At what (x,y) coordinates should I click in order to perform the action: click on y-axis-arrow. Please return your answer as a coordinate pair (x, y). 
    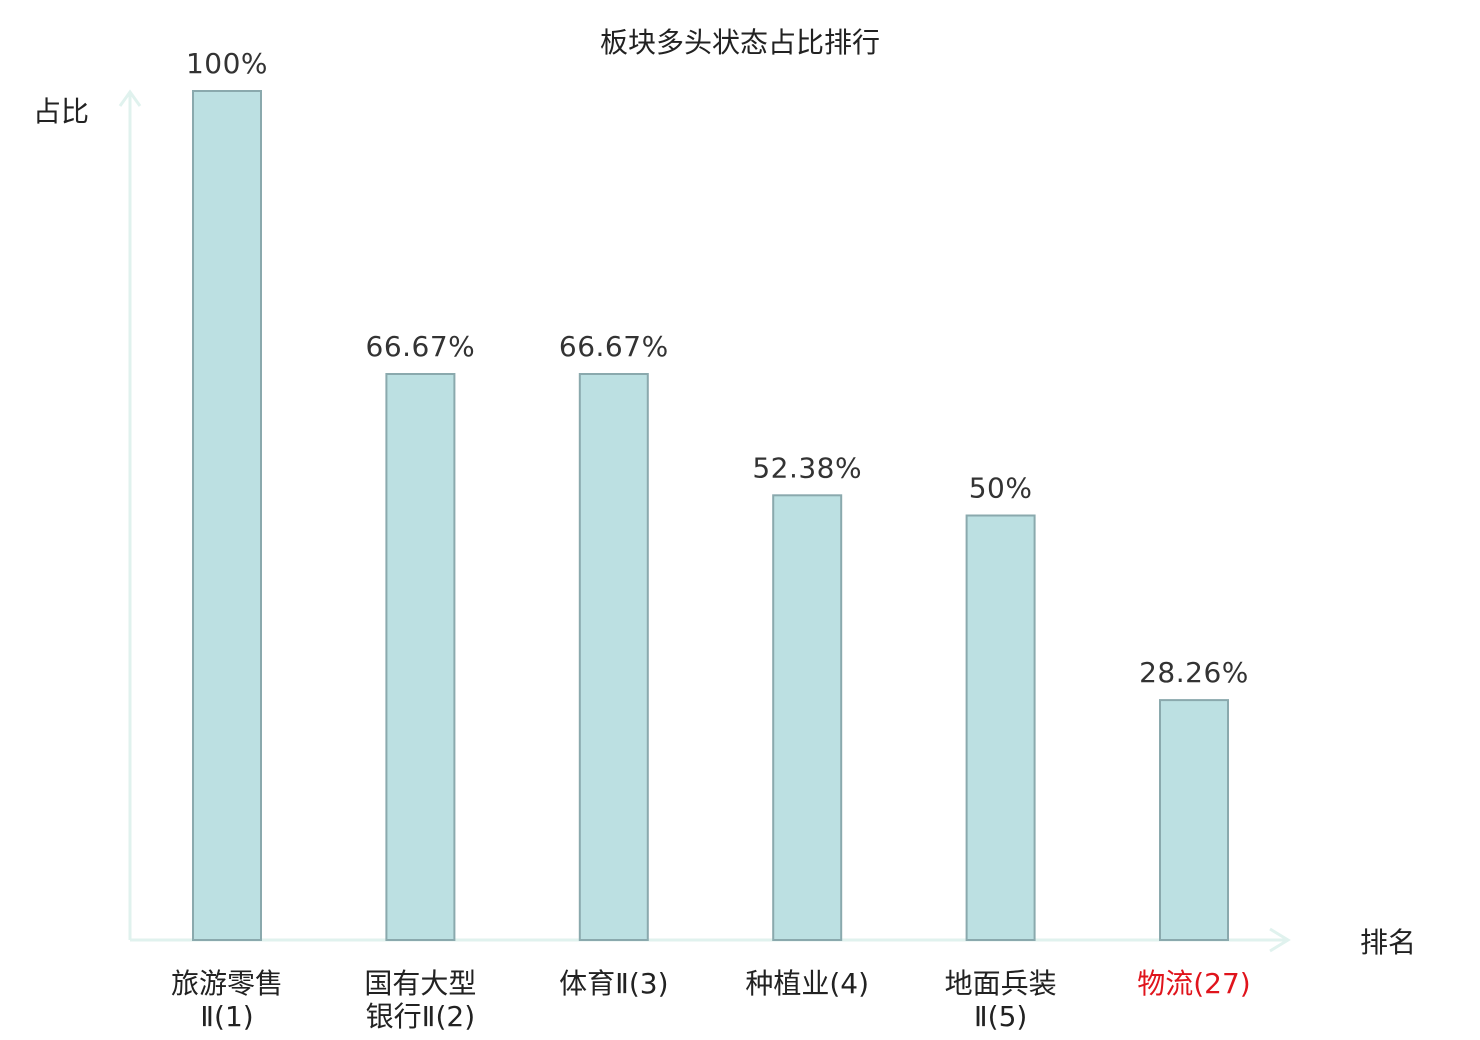
    Looking at the image, I should click on (130, 98).